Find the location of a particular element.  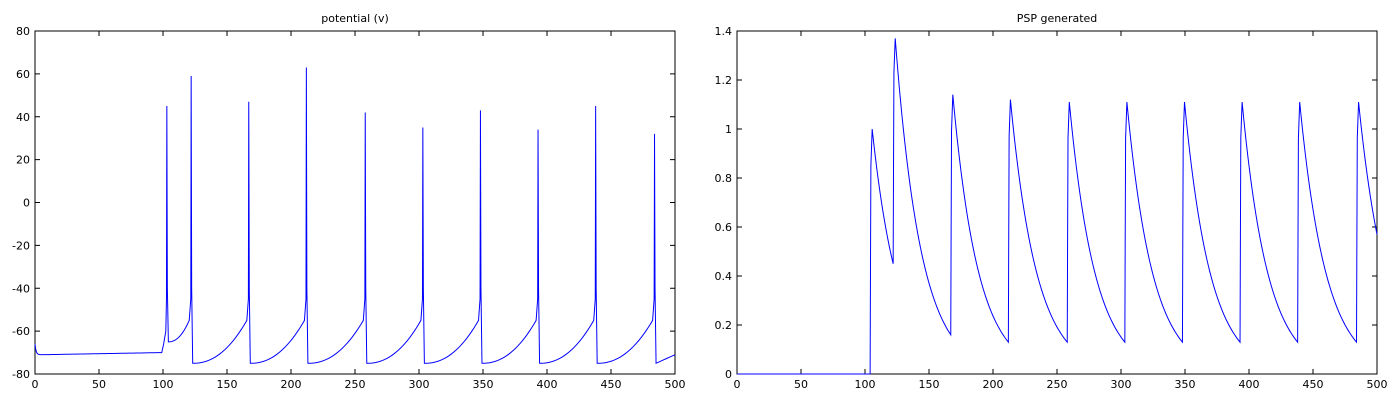

y-tick-label: 20 is located at coordinates (23, 160).